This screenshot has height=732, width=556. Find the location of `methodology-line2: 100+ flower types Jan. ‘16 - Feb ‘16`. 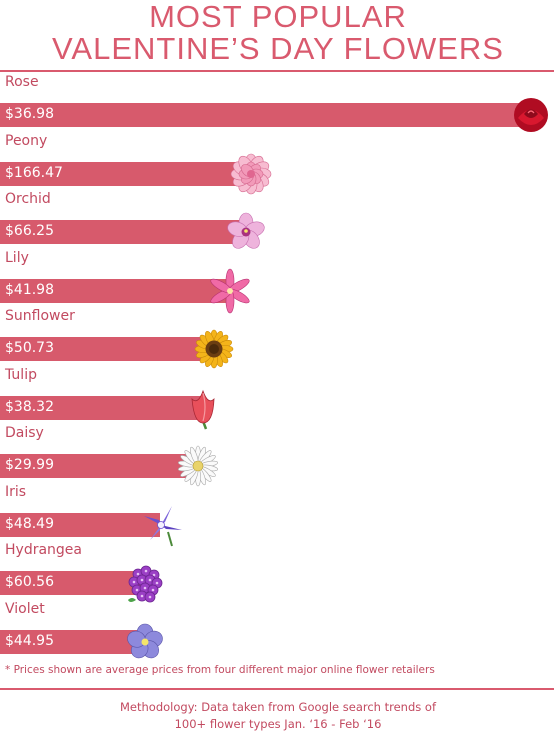

methodology-line2: 100+ flower types Jan. ‘16 - Feb ‘16 is located at coordinates (278, 724).